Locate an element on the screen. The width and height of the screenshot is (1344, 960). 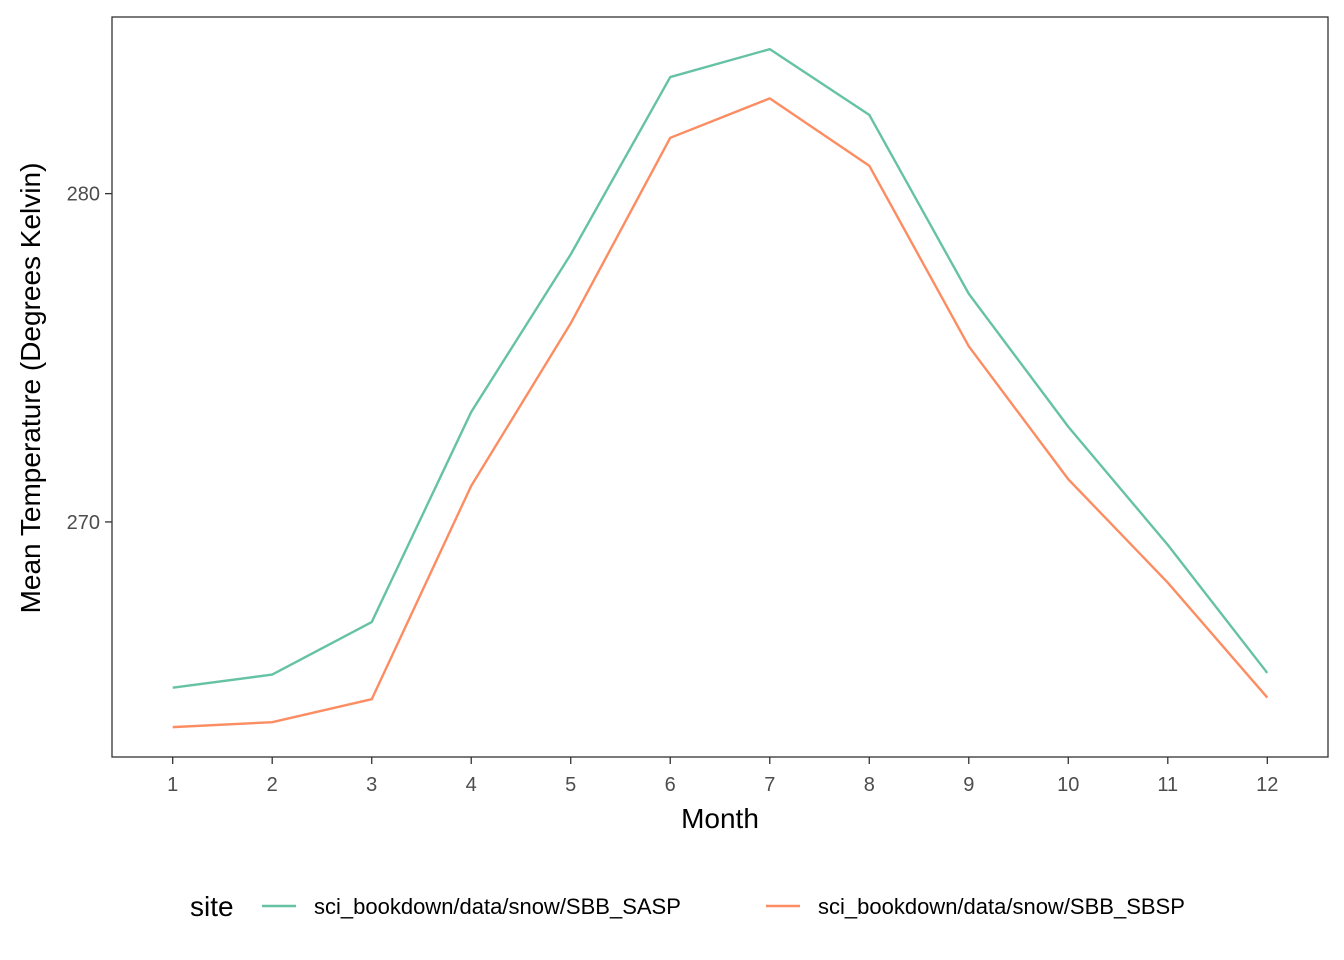
legend-label-2: sci_bookdown/data/snow/SBB_SBSP is located at coordinates (1001, 906).